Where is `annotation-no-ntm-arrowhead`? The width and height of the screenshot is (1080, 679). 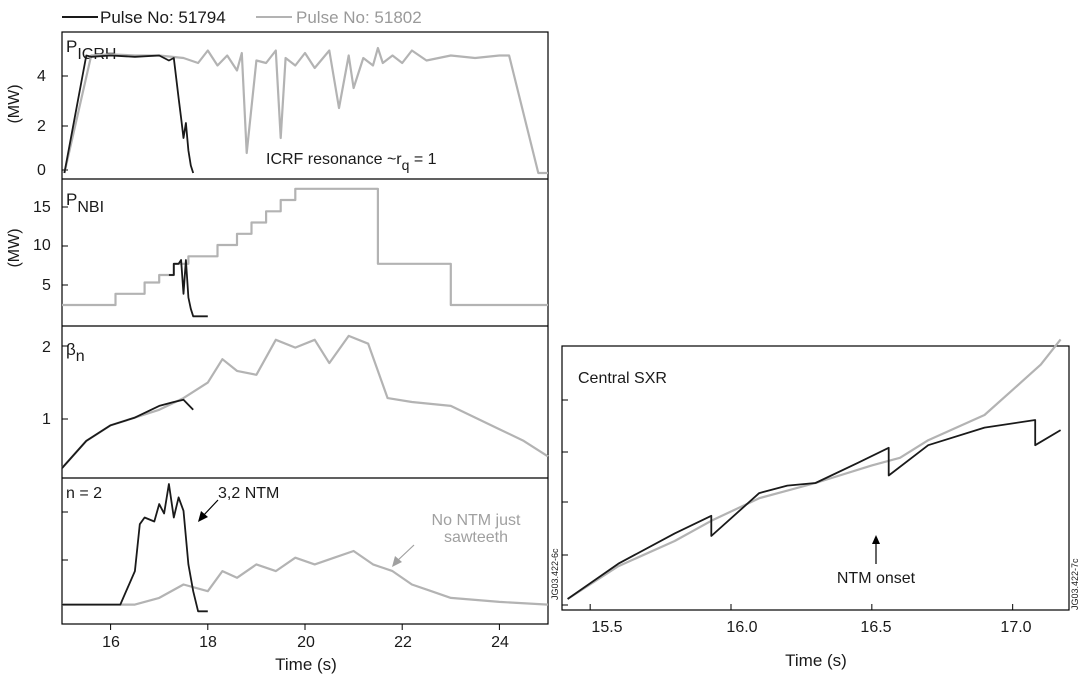
annotation-no-ntm-arrowhead is located at coordinates (397, 561).